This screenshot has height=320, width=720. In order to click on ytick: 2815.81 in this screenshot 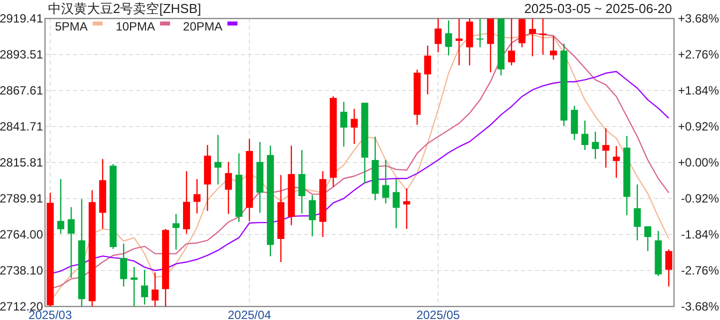, I will do `click(21, 163)`.